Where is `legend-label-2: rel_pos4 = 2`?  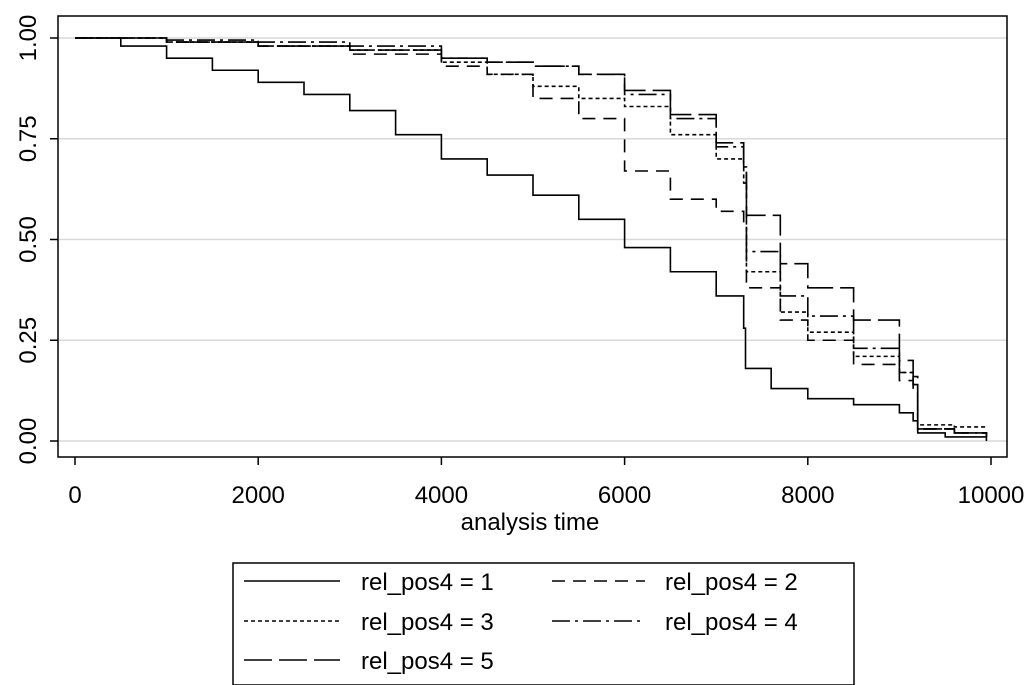
legend-label-2: rel_pos4 = 2 is located at coordinates (731, 582).